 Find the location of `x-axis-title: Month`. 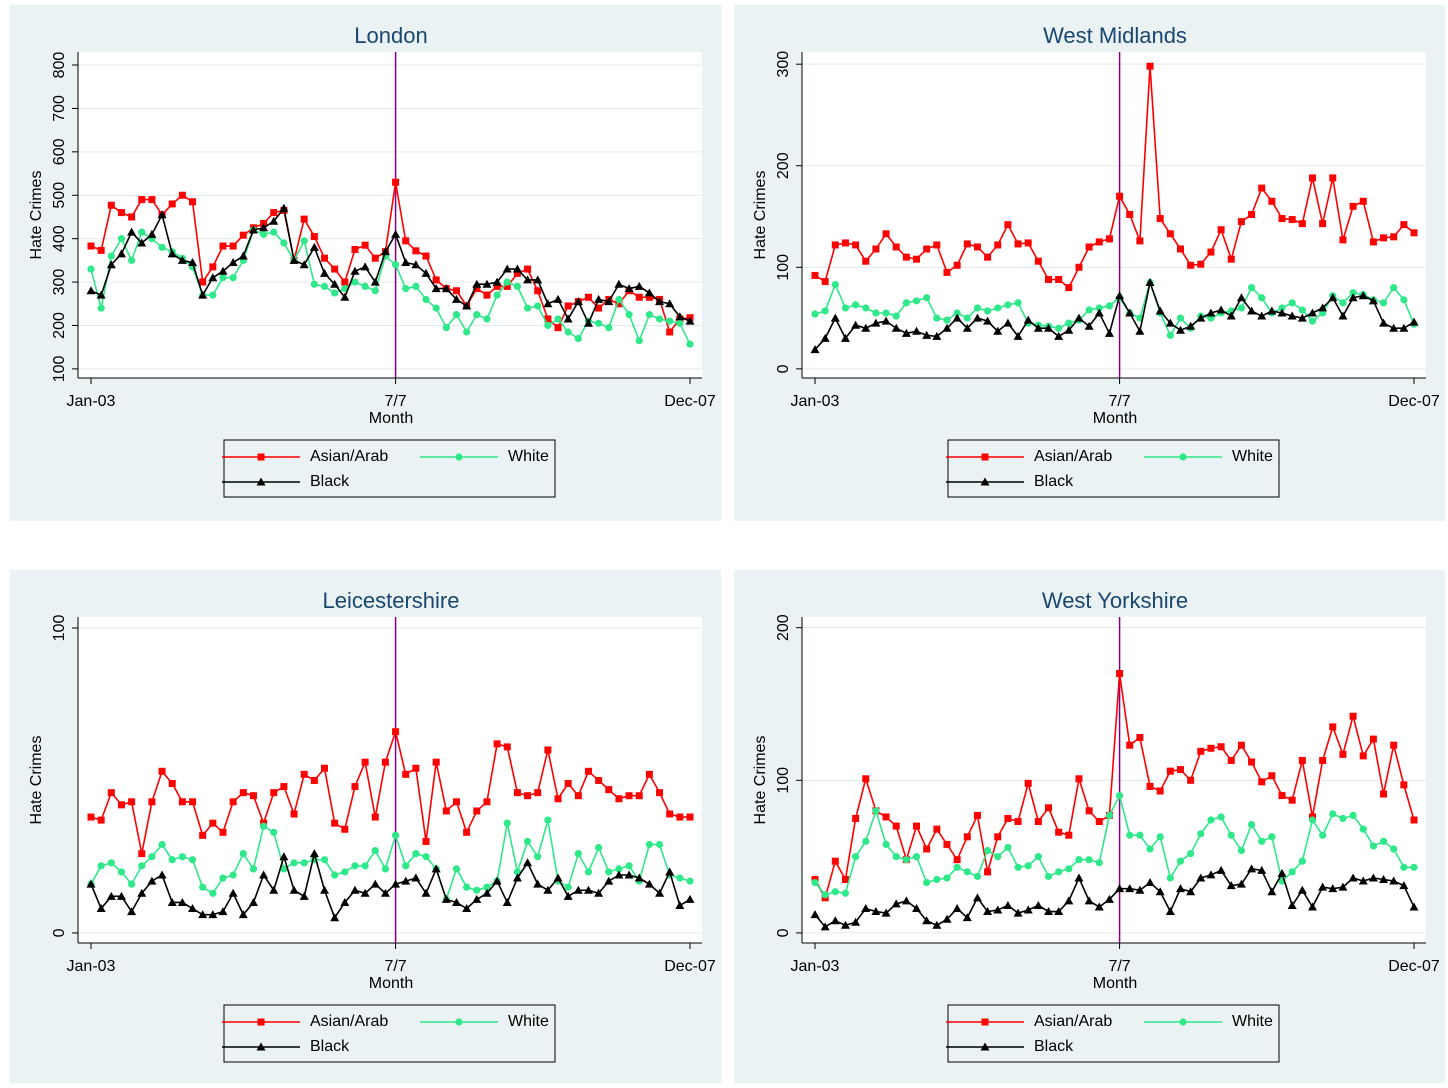

x-axis-title: Month is located at coordinates (1115, 418).